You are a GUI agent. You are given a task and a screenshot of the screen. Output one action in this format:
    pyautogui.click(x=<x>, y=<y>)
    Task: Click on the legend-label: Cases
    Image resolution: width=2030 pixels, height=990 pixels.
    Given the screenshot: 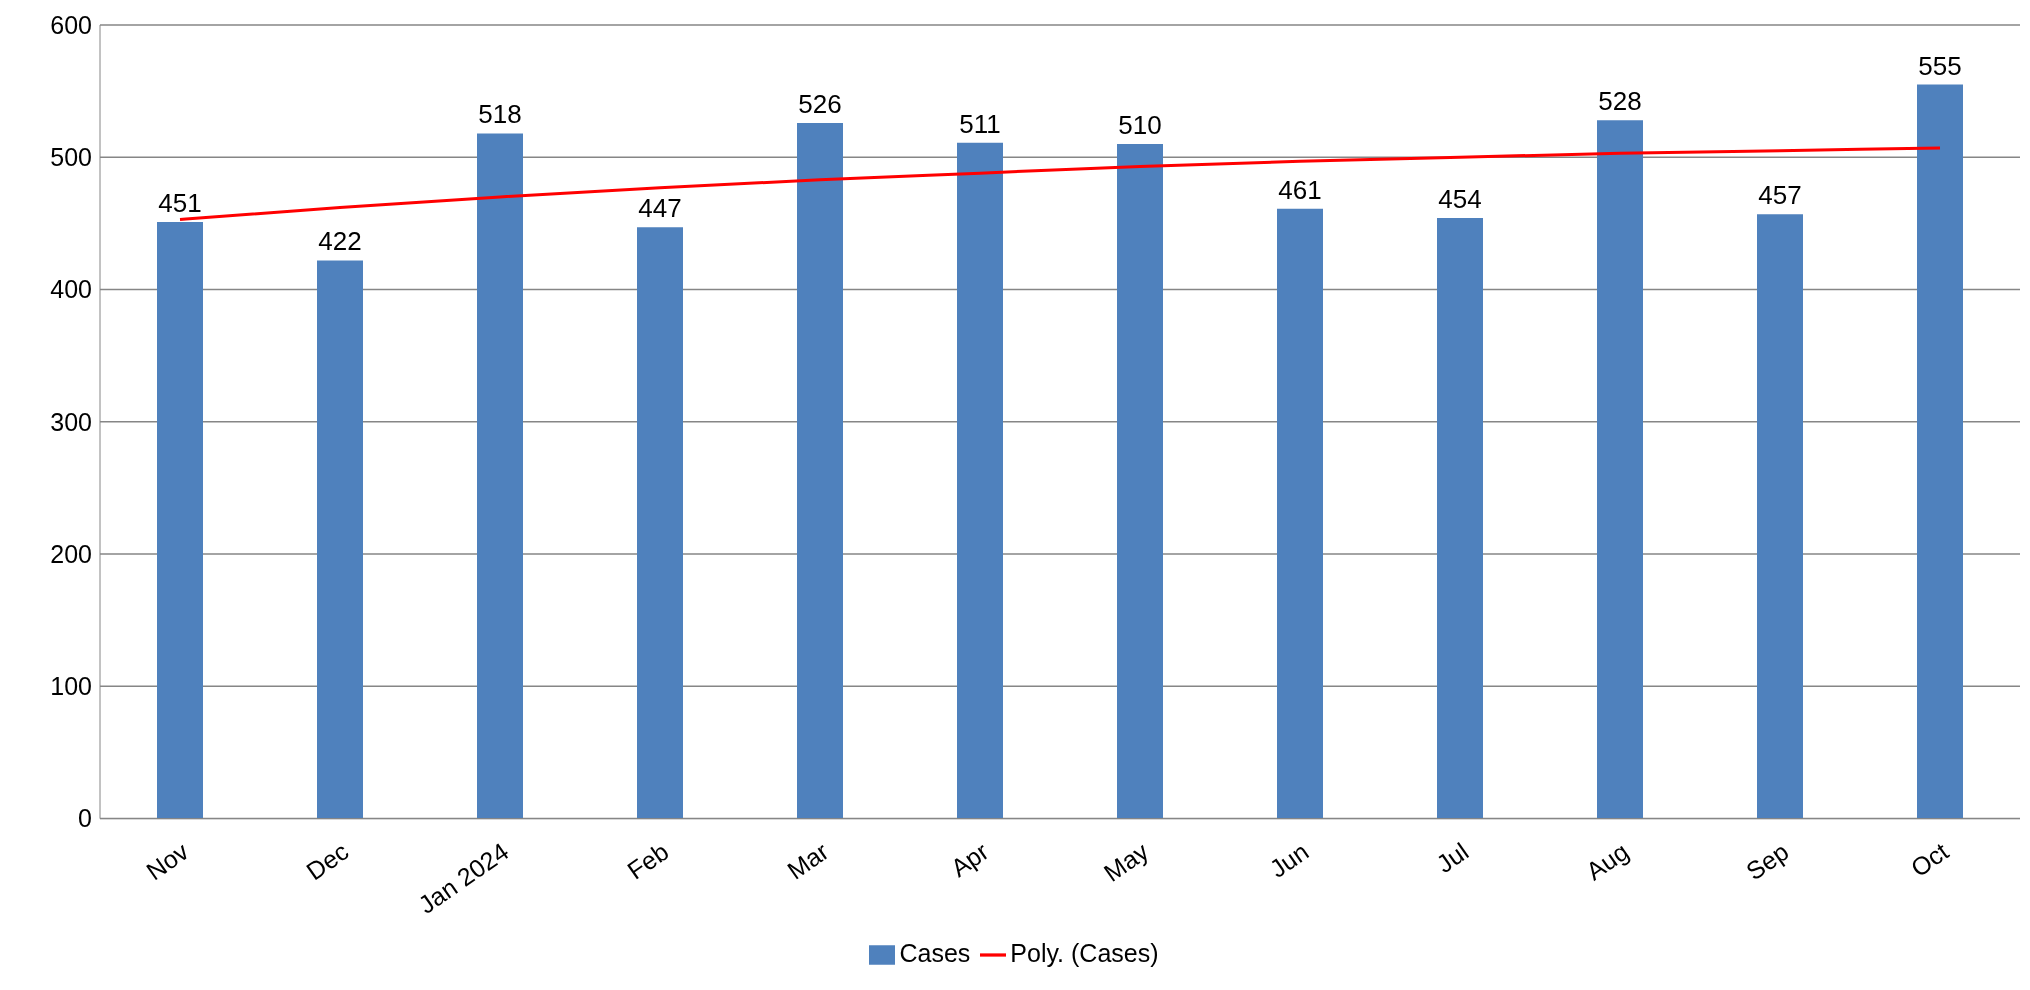 What is the action you would take?
    pyautogui.click(x=935, y=952)
    